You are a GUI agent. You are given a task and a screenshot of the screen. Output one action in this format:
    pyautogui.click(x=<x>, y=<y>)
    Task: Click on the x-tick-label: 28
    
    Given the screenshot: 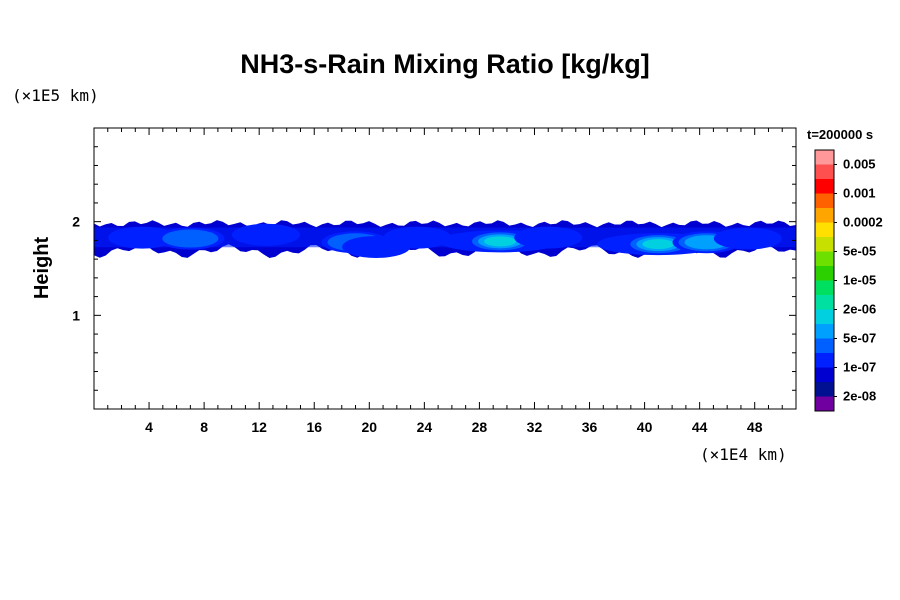 What is the action you would take?
    pyautogui.click(x=480, y=427)
    